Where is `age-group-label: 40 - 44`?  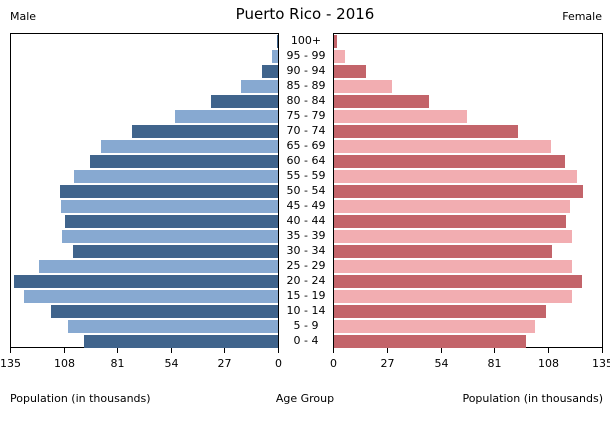 age-group-label: 40 - 44 is located at coordinates (306, 220).